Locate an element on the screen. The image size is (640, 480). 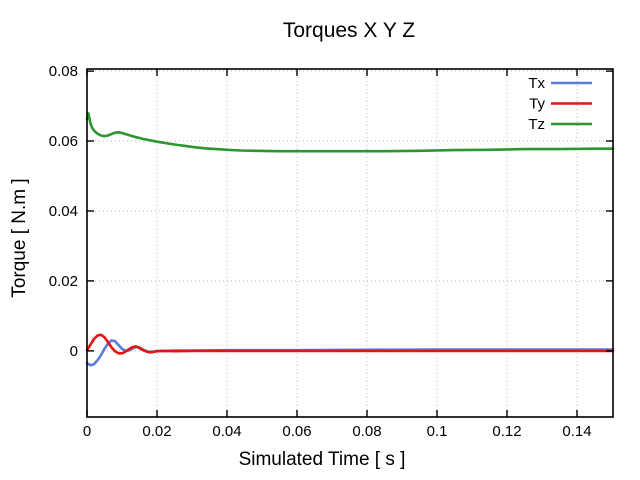
x-tick-label: 0.02 is located at coordinates (156, 431).